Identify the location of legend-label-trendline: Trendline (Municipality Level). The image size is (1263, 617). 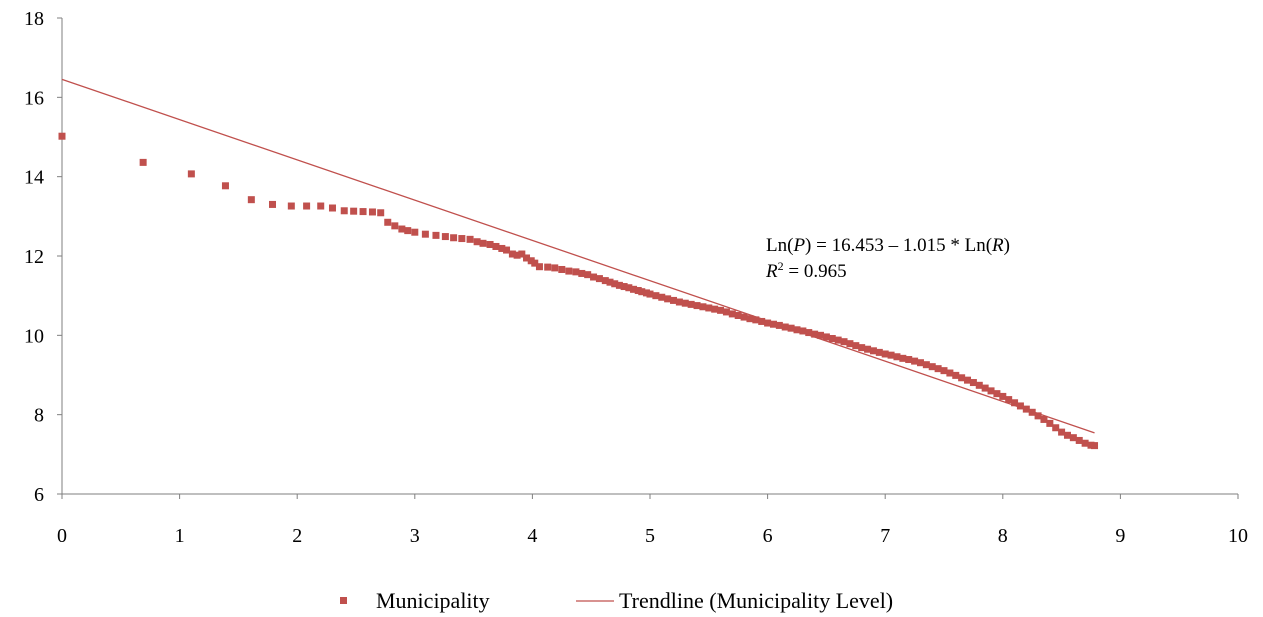
(756, 600).